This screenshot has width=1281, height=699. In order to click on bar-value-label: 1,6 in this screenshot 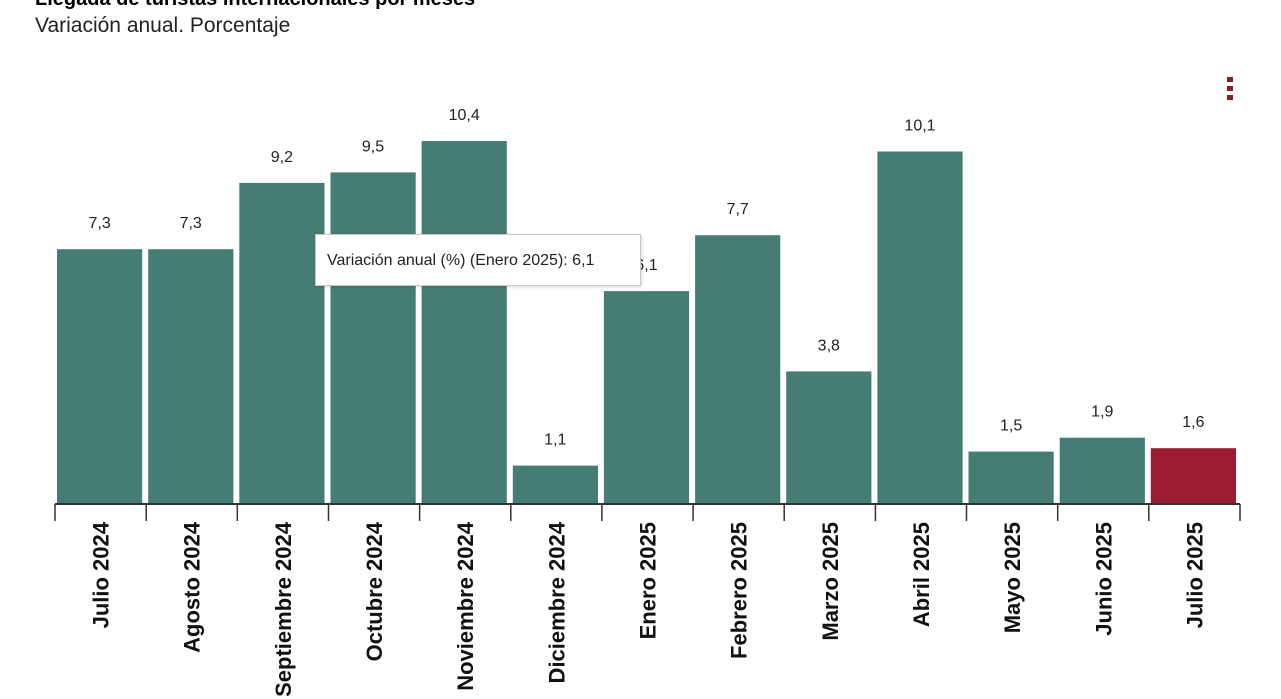, I will do `click(1193, 422)`.